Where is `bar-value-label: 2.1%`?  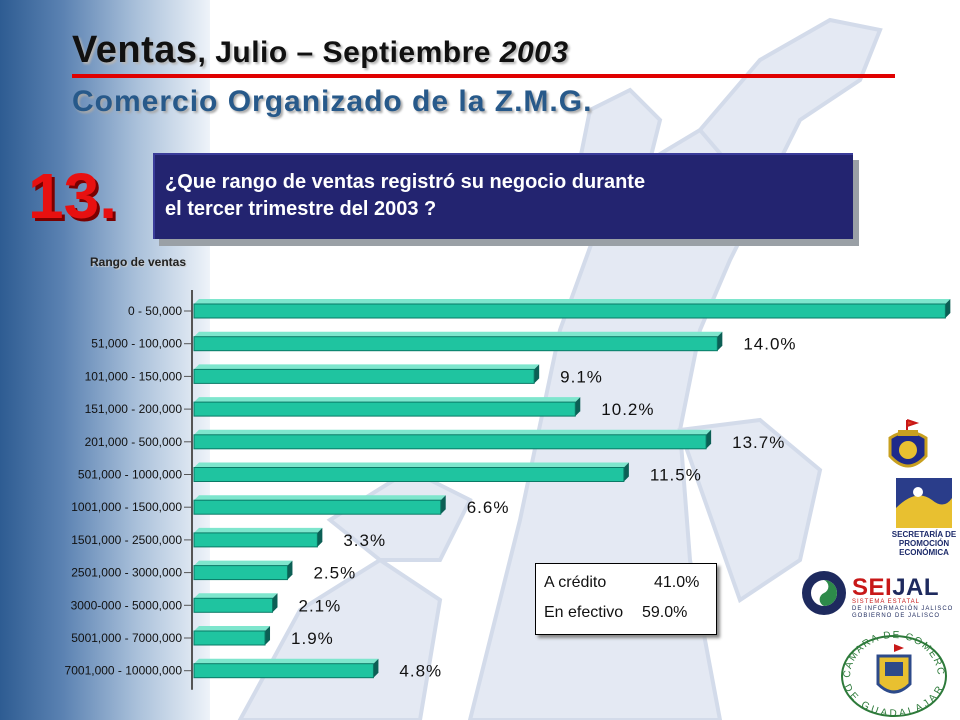 bar-value-label: 2.1% is located at coordinates (320, 605).